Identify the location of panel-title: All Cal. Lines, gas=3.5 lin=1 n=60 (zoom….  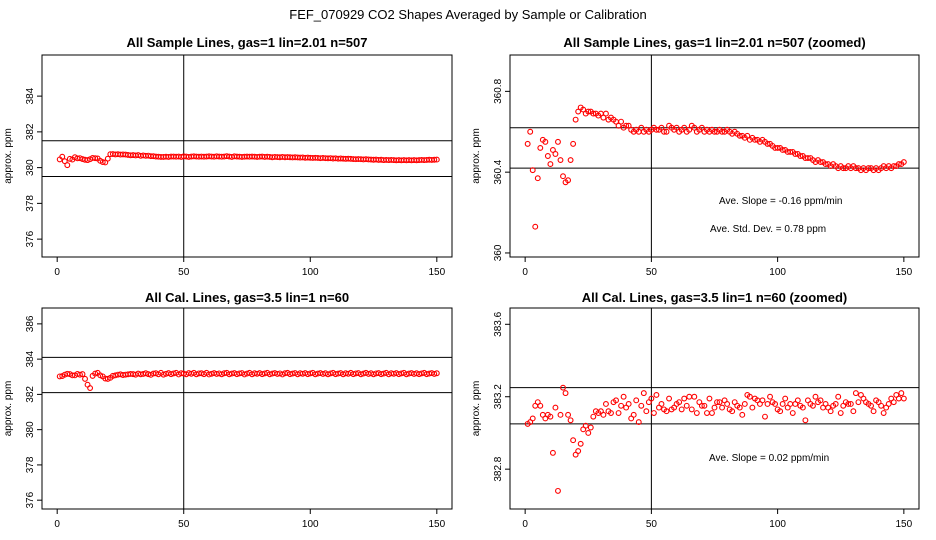
(715, 297).